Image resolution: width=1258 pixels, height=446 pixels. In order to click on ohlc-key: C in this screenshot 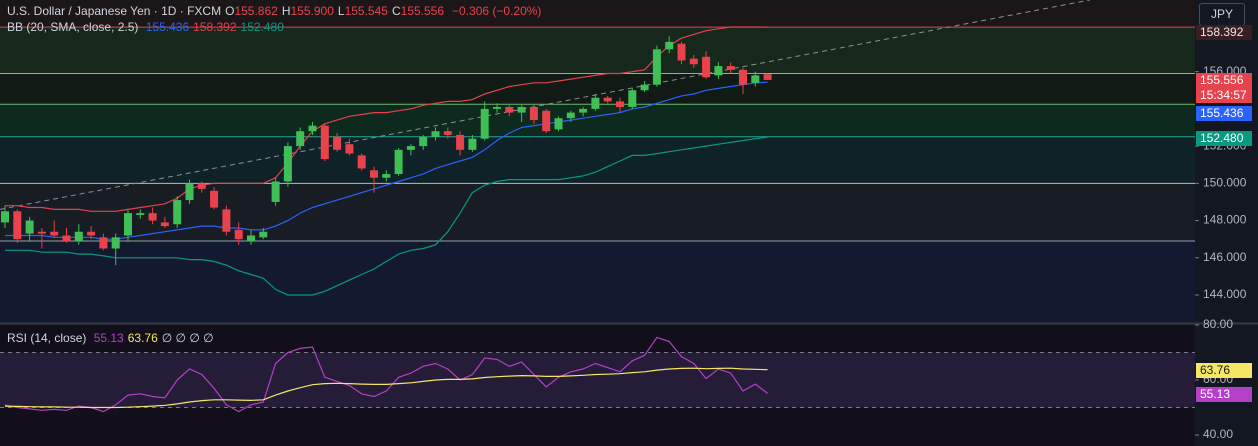, I will do `click(396, 11)`.